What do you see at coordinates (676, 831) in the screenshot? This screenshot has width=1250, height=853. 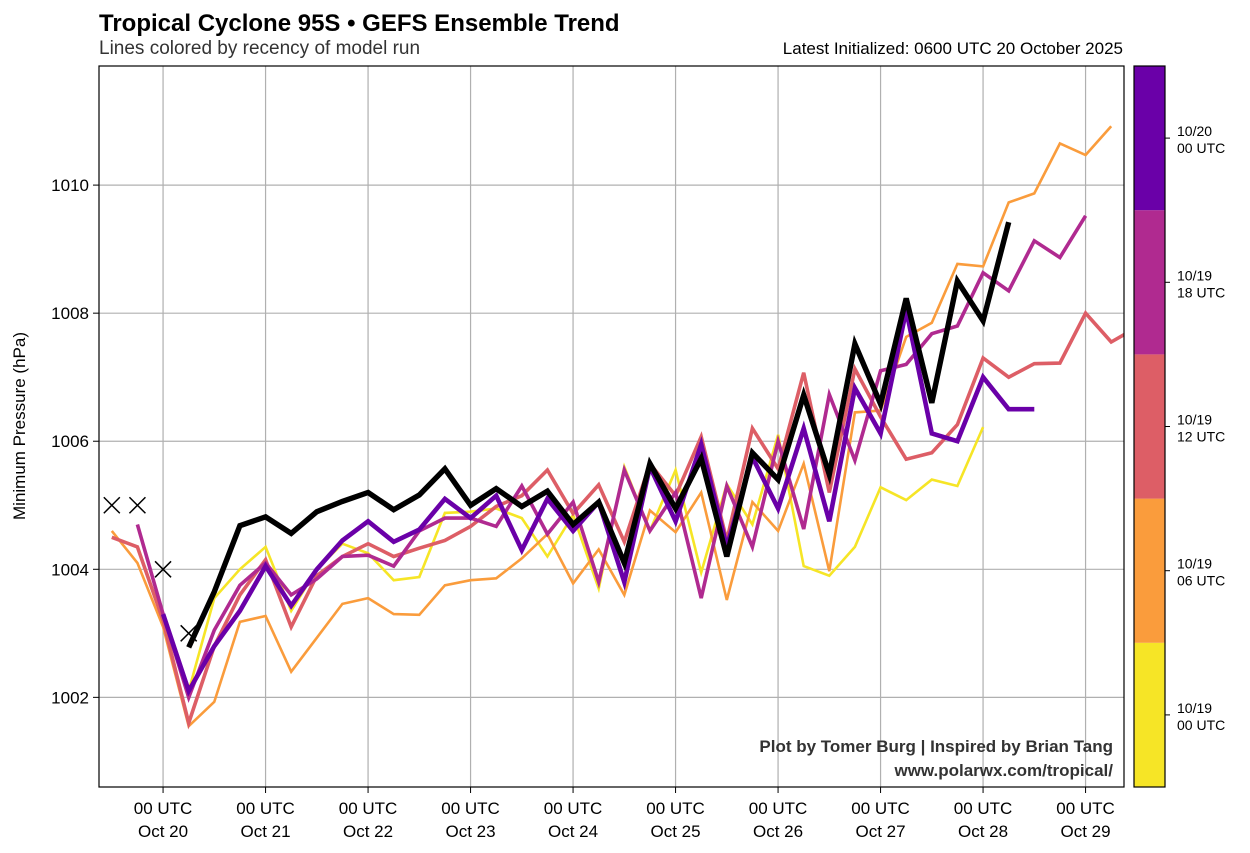 I see `x-tick-label-date: Oct 25` at bounding box center [676, 831].